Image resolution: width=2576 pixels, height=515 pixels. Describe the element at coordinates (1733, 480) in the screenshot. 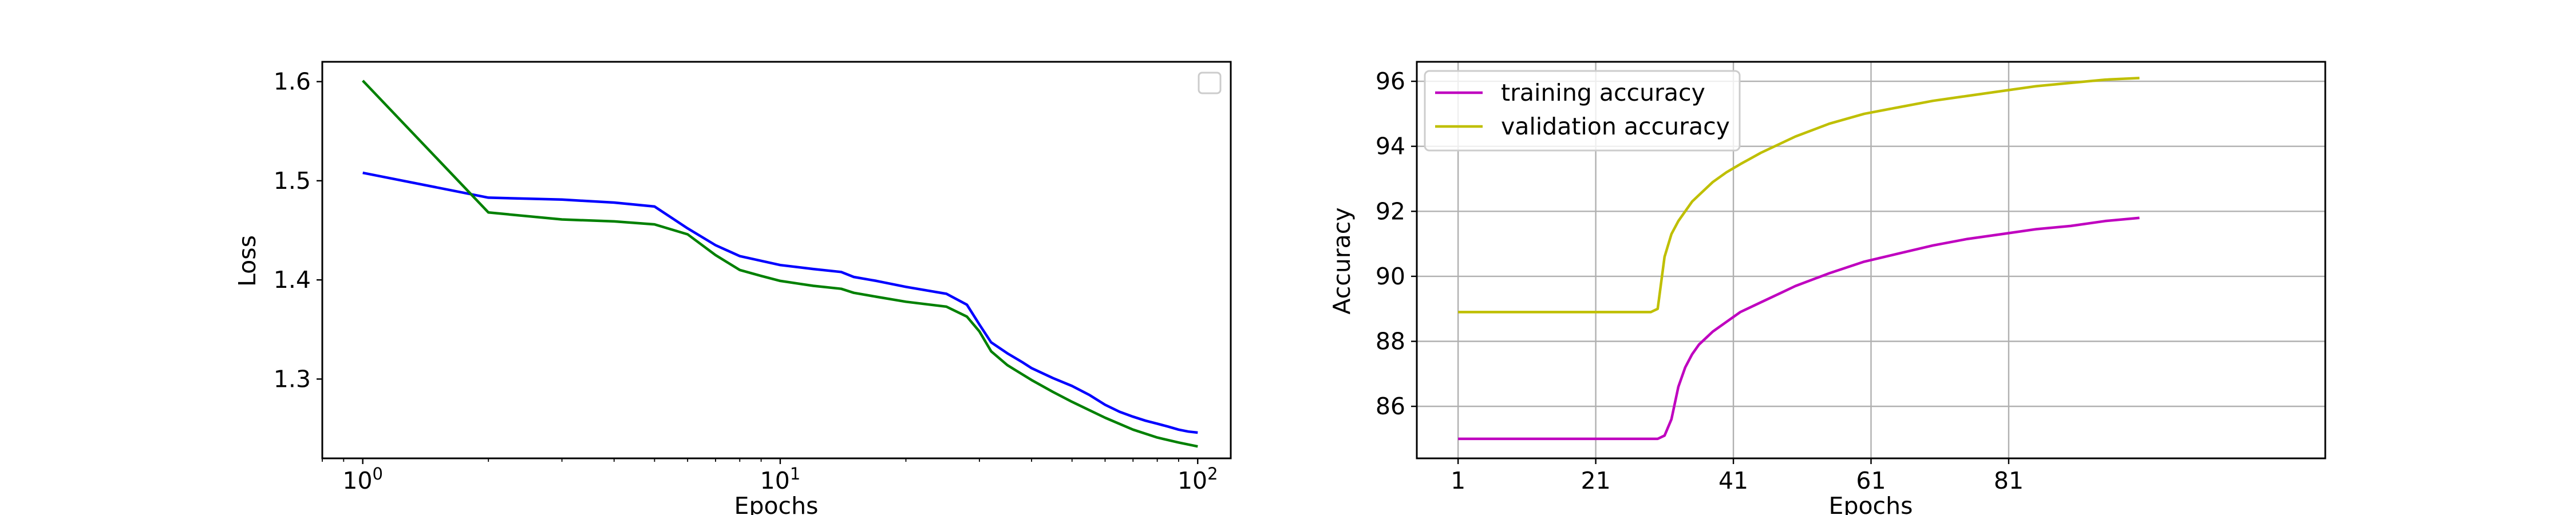

I see `accuracy-x-tick-label: 41` at that location.